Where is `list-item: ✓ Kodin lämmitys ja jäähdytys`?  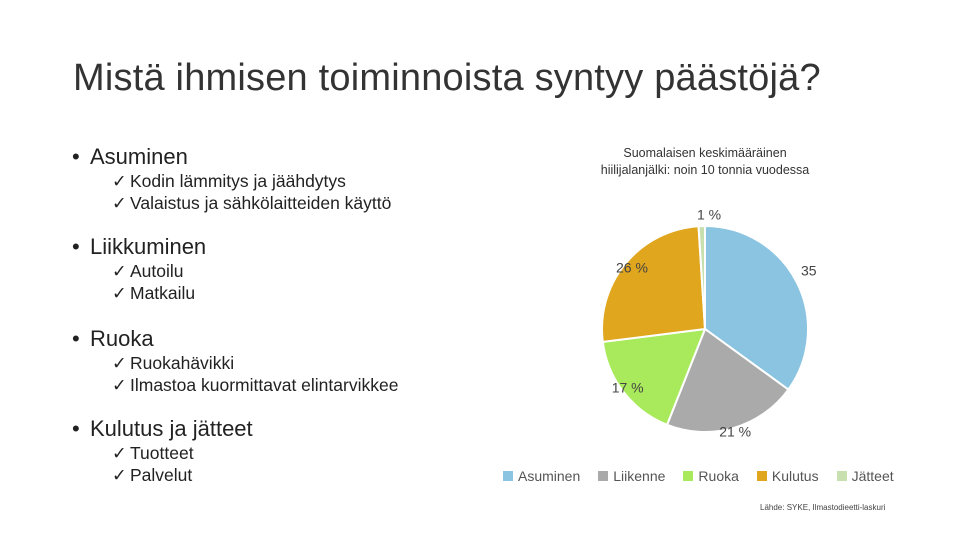 list-item: ✓ Kodin lämmitys ja jäähdytys is located at coordinates (229, 181).